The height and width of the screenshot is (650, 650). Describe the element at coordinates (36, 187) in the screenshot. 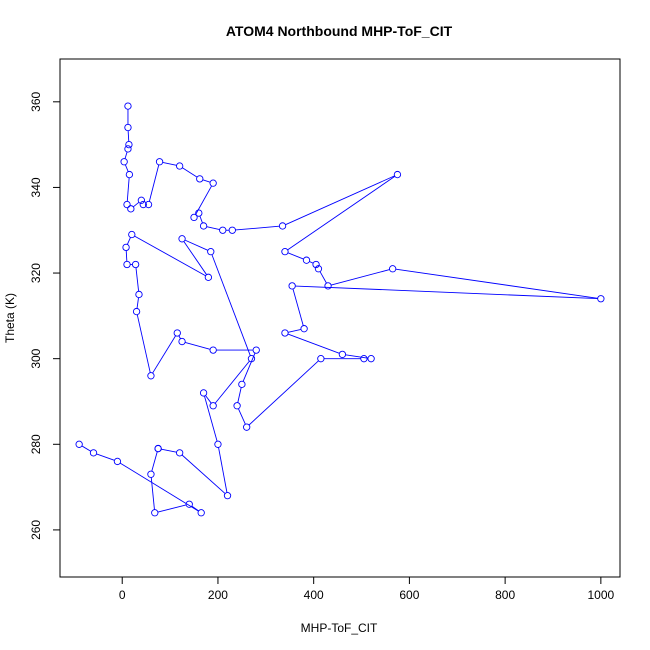

I see `y-tick-label: 340` at that location.